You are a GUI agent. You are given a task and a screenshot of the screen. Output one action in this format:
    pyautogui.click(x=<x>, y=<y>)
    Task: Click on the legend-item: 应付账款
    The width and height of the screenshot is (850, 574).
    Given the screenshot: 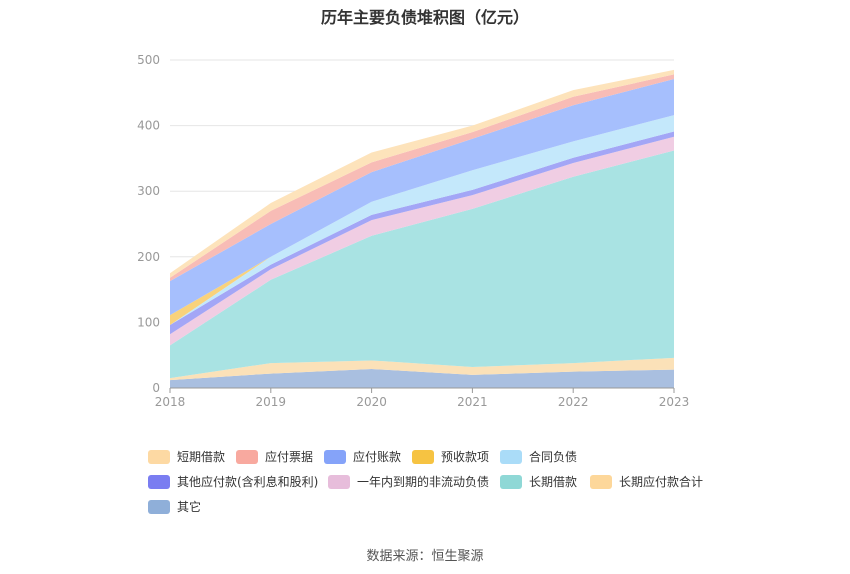 What is the action you would take?
    pyautogui.click(x=362, y=456)
    